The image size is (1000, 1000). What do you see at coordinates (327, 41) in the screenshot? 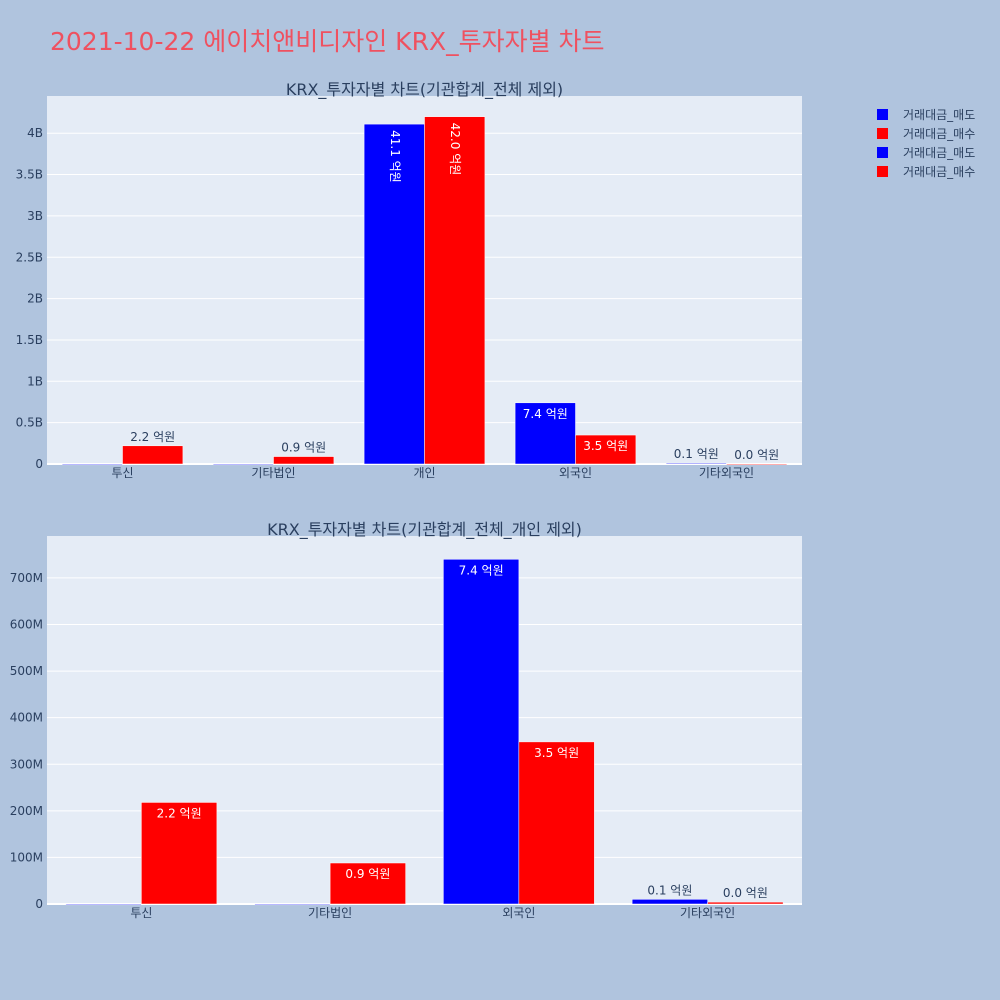
I see `page-title: 2021-10-22 에이치앤비디자인 KRX_투자자별 차트` at bounding box center [327, 41].